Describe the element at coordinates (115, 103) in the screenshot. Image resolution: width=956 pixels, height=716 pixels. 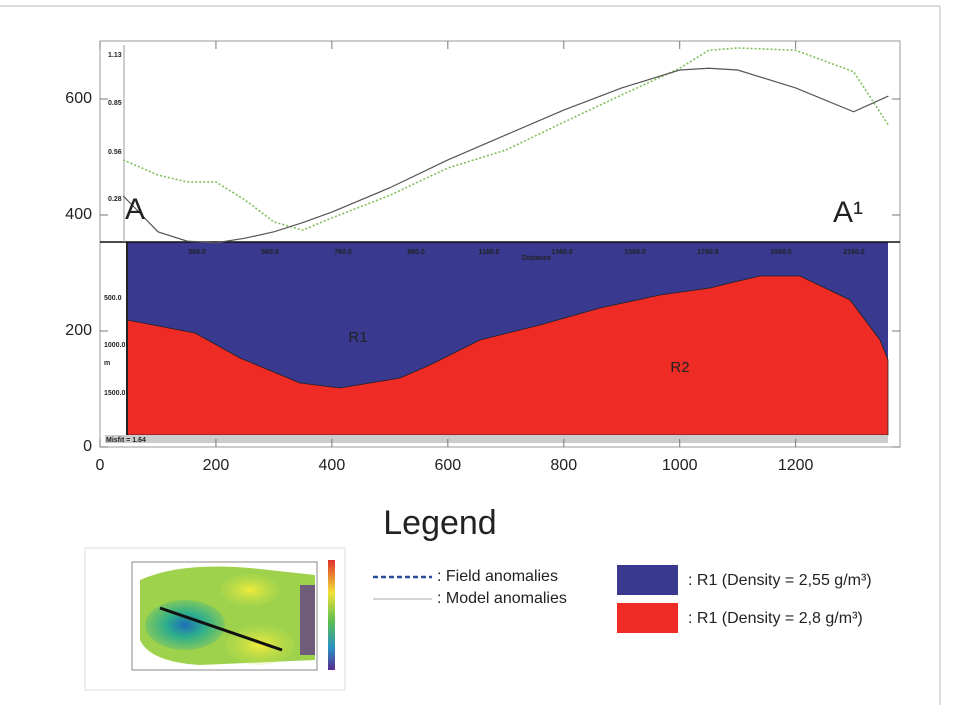
I see `section-label: 0.85` at that location.